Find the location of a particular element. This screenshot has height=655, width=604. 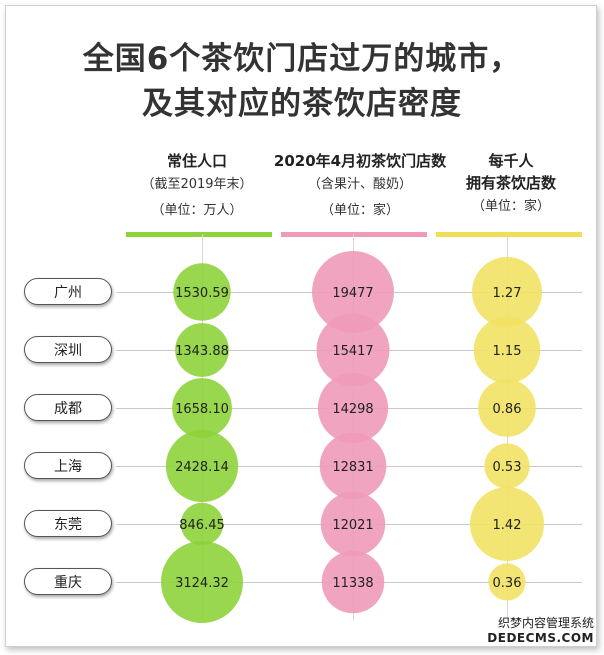

city-label: 重庆 is located at coordinates (68, 581).